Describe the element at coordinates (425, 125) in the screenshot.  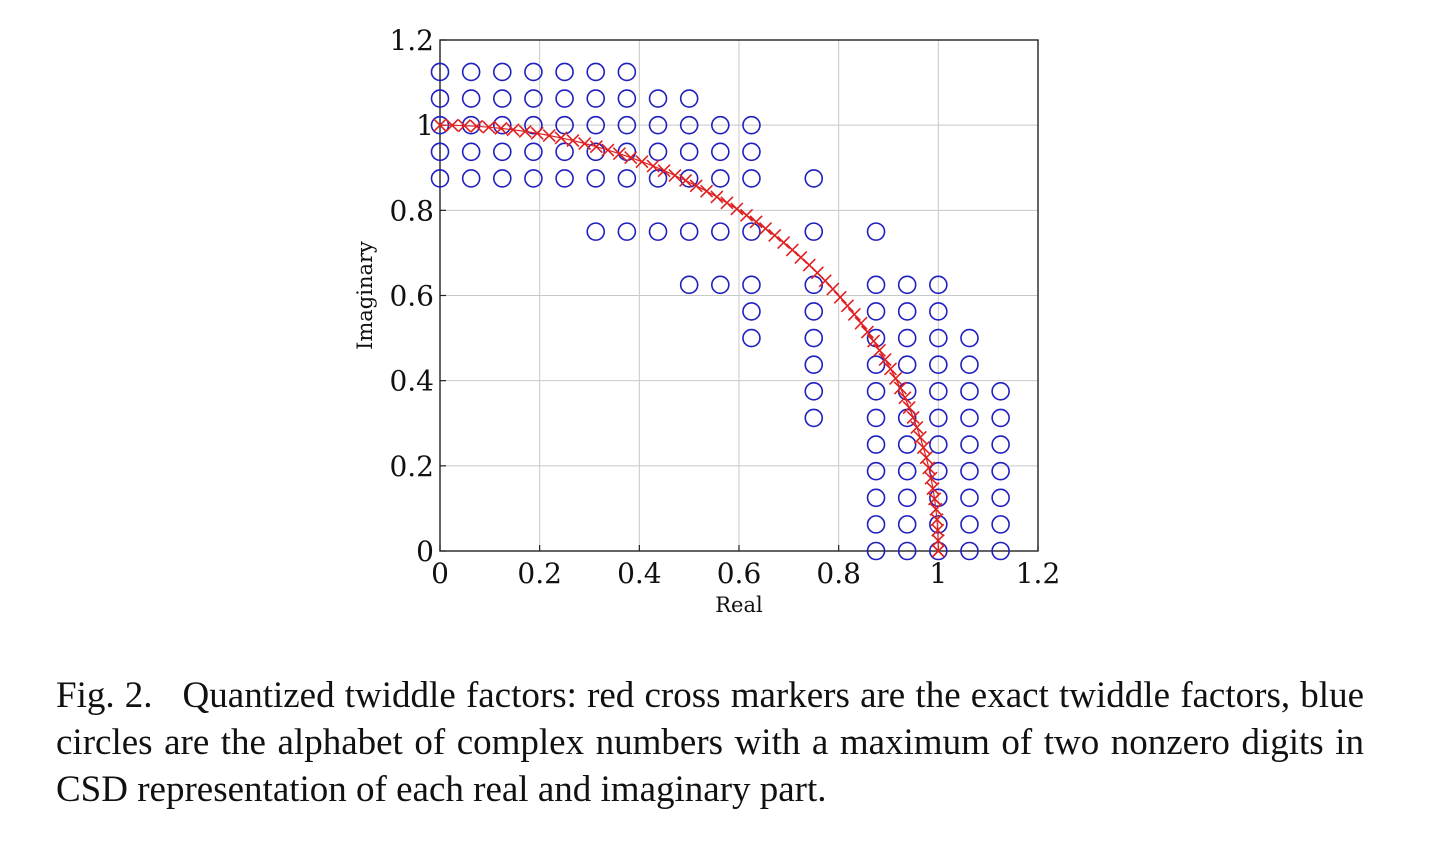
I see `y-tick-label: 1` at that location.